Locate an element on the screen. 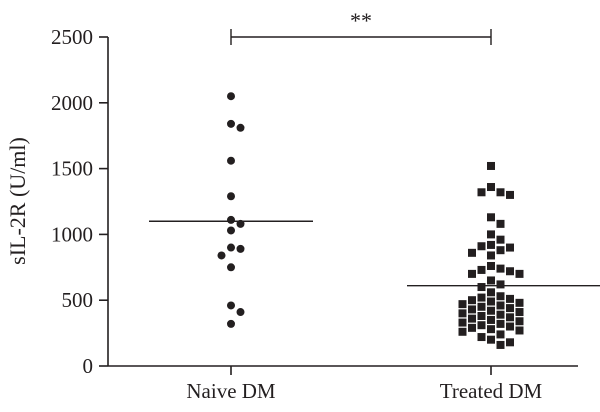 The image size is (600, 412). x-tick-label: Treated DM is located at coordinates (491, 391).